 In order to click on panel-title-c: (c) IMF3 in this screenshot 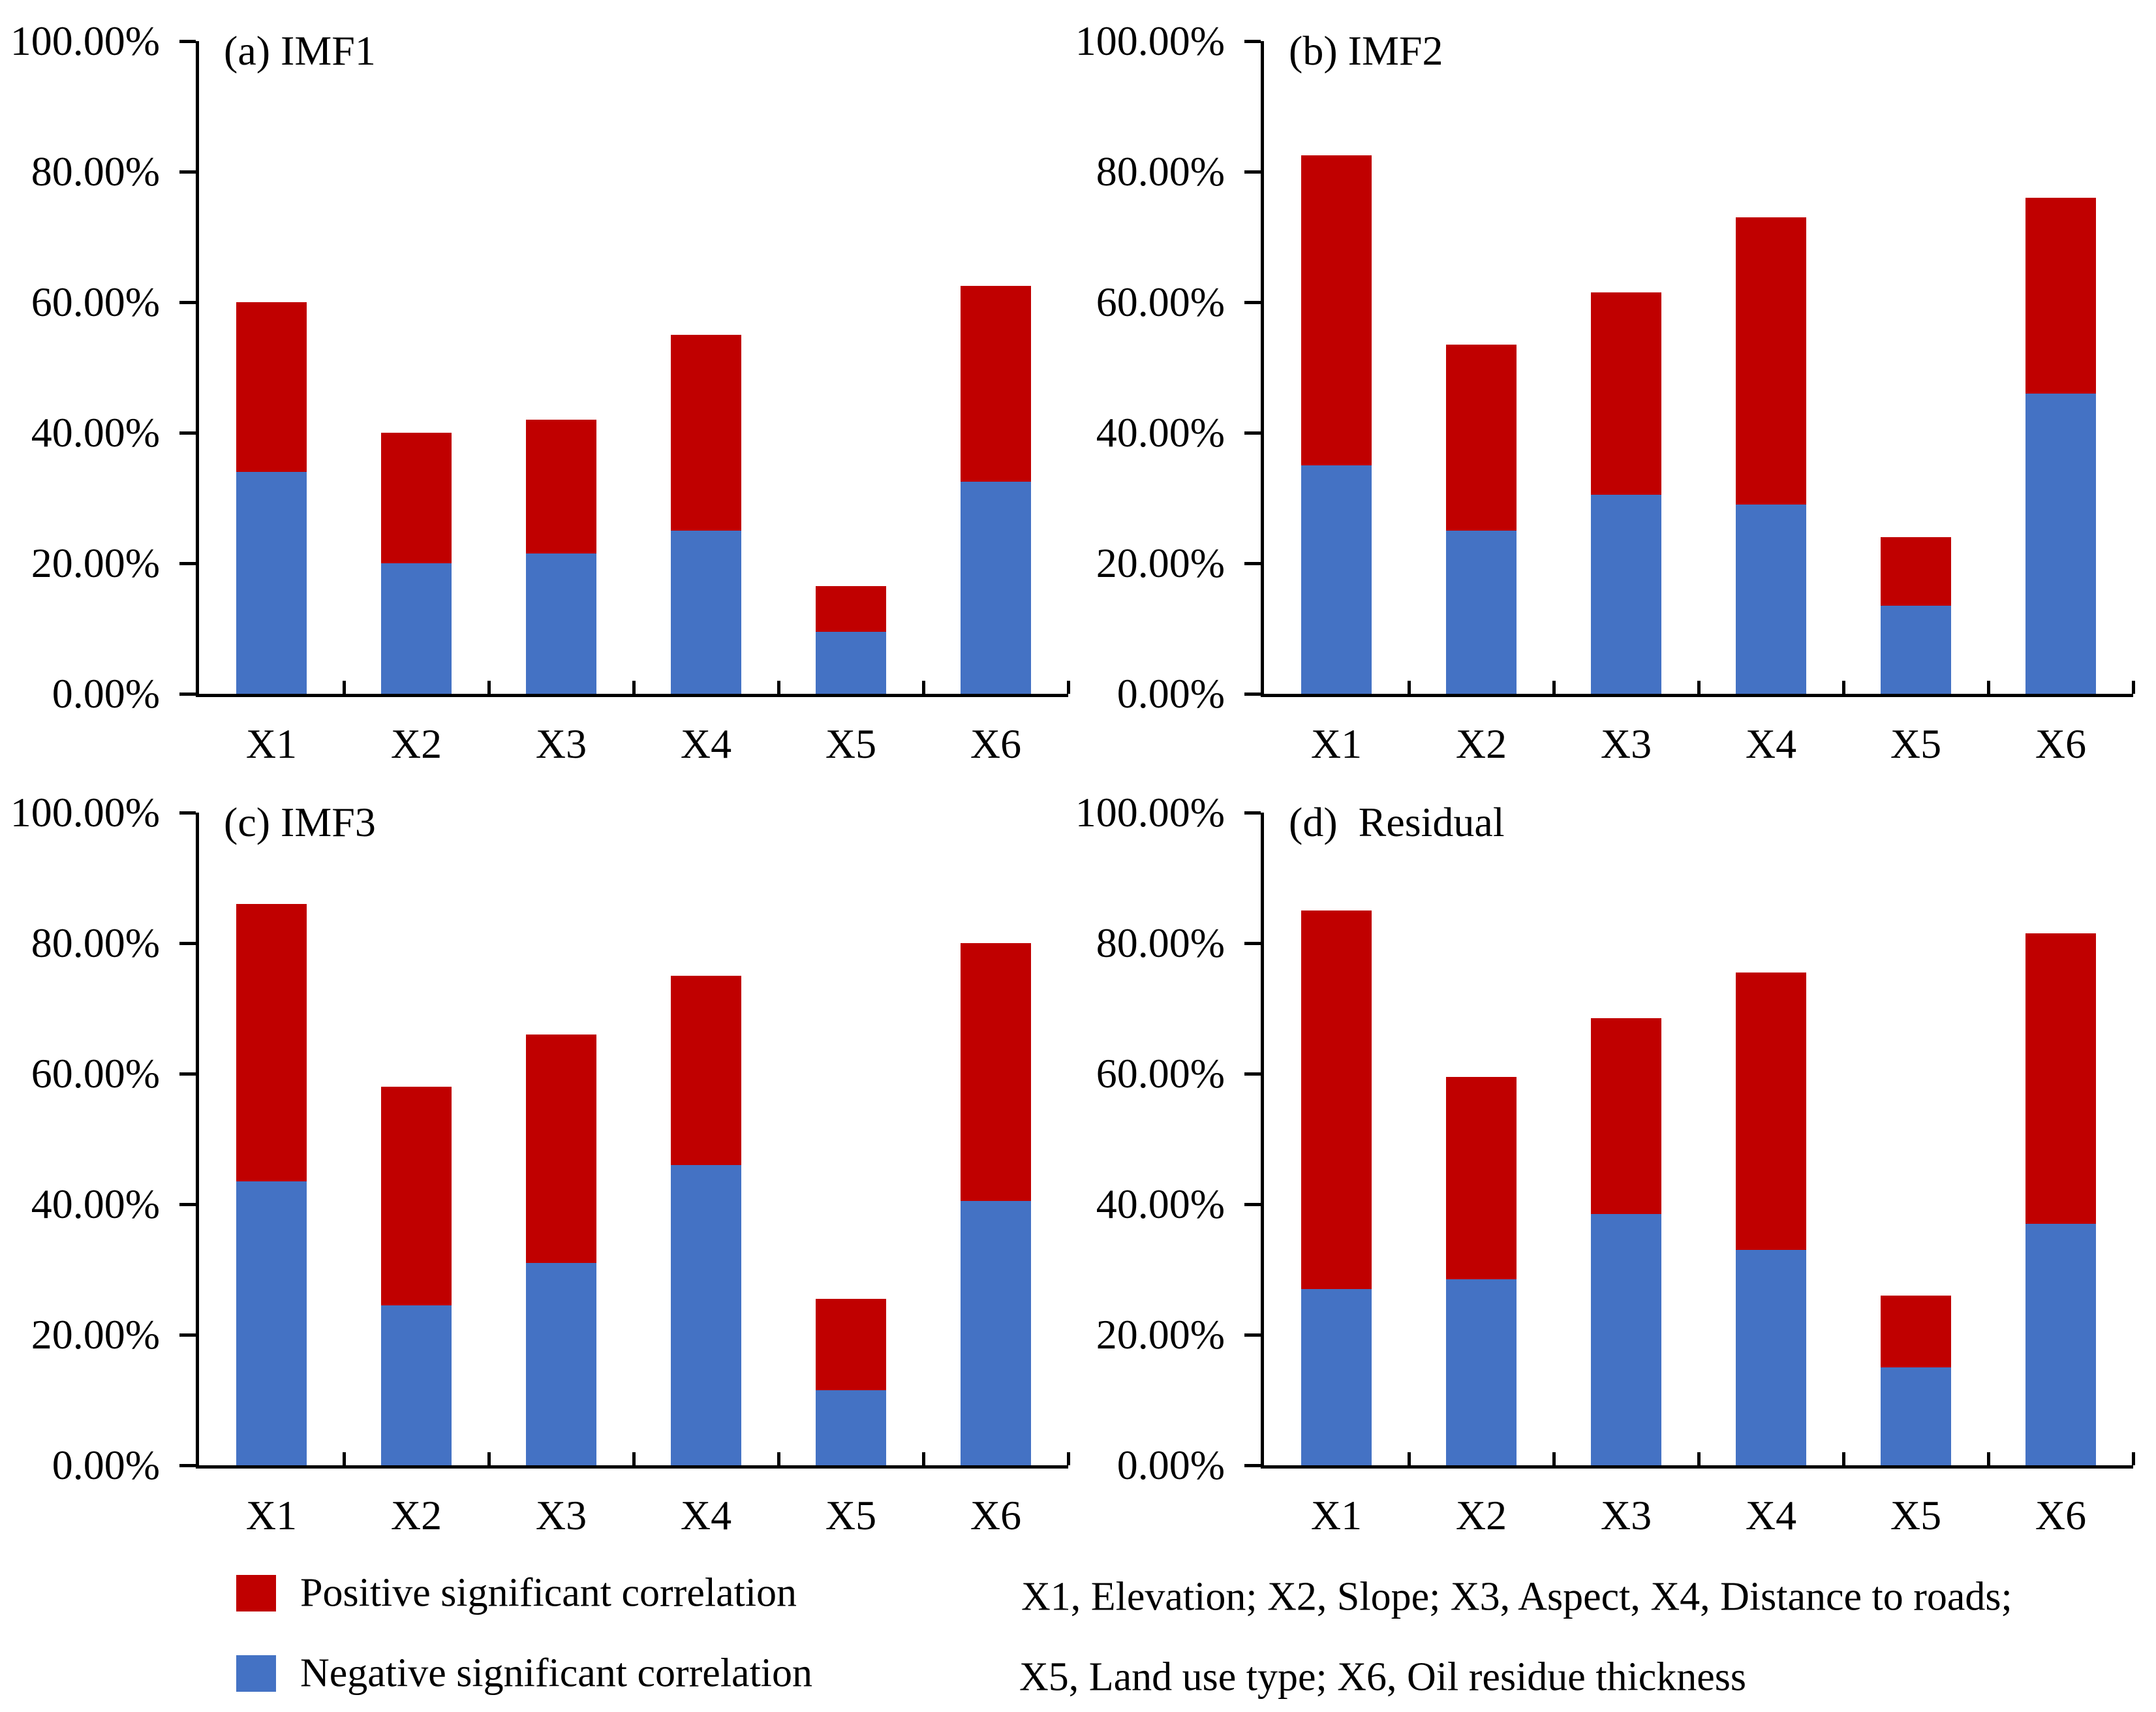, I will do `click(300, 822)`.